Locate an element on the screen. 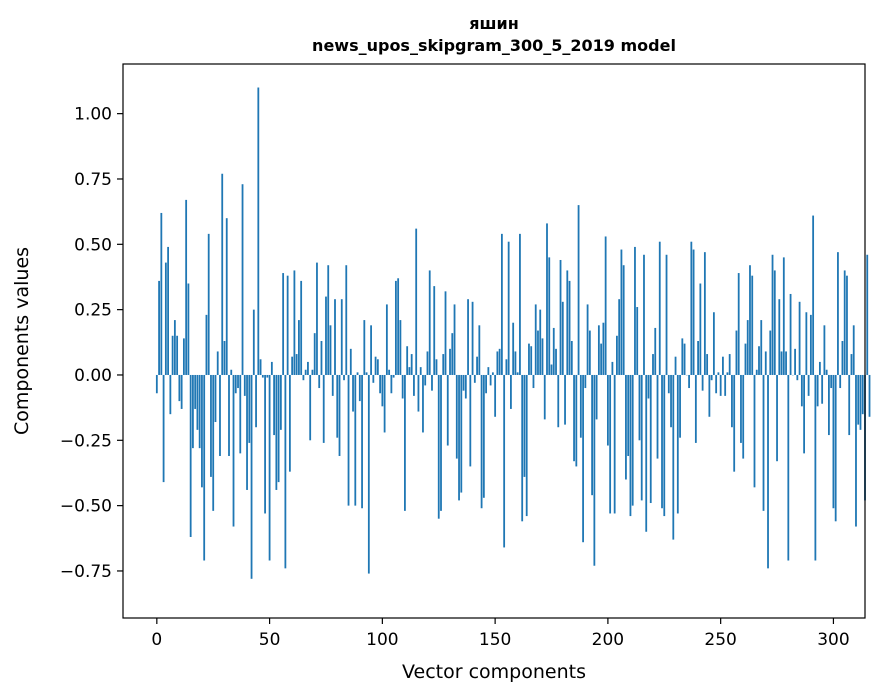 Image resolution: width=880 pixels, height=696 pixels. y-tick-label: 0.75 is located at coordinates (93, 180).